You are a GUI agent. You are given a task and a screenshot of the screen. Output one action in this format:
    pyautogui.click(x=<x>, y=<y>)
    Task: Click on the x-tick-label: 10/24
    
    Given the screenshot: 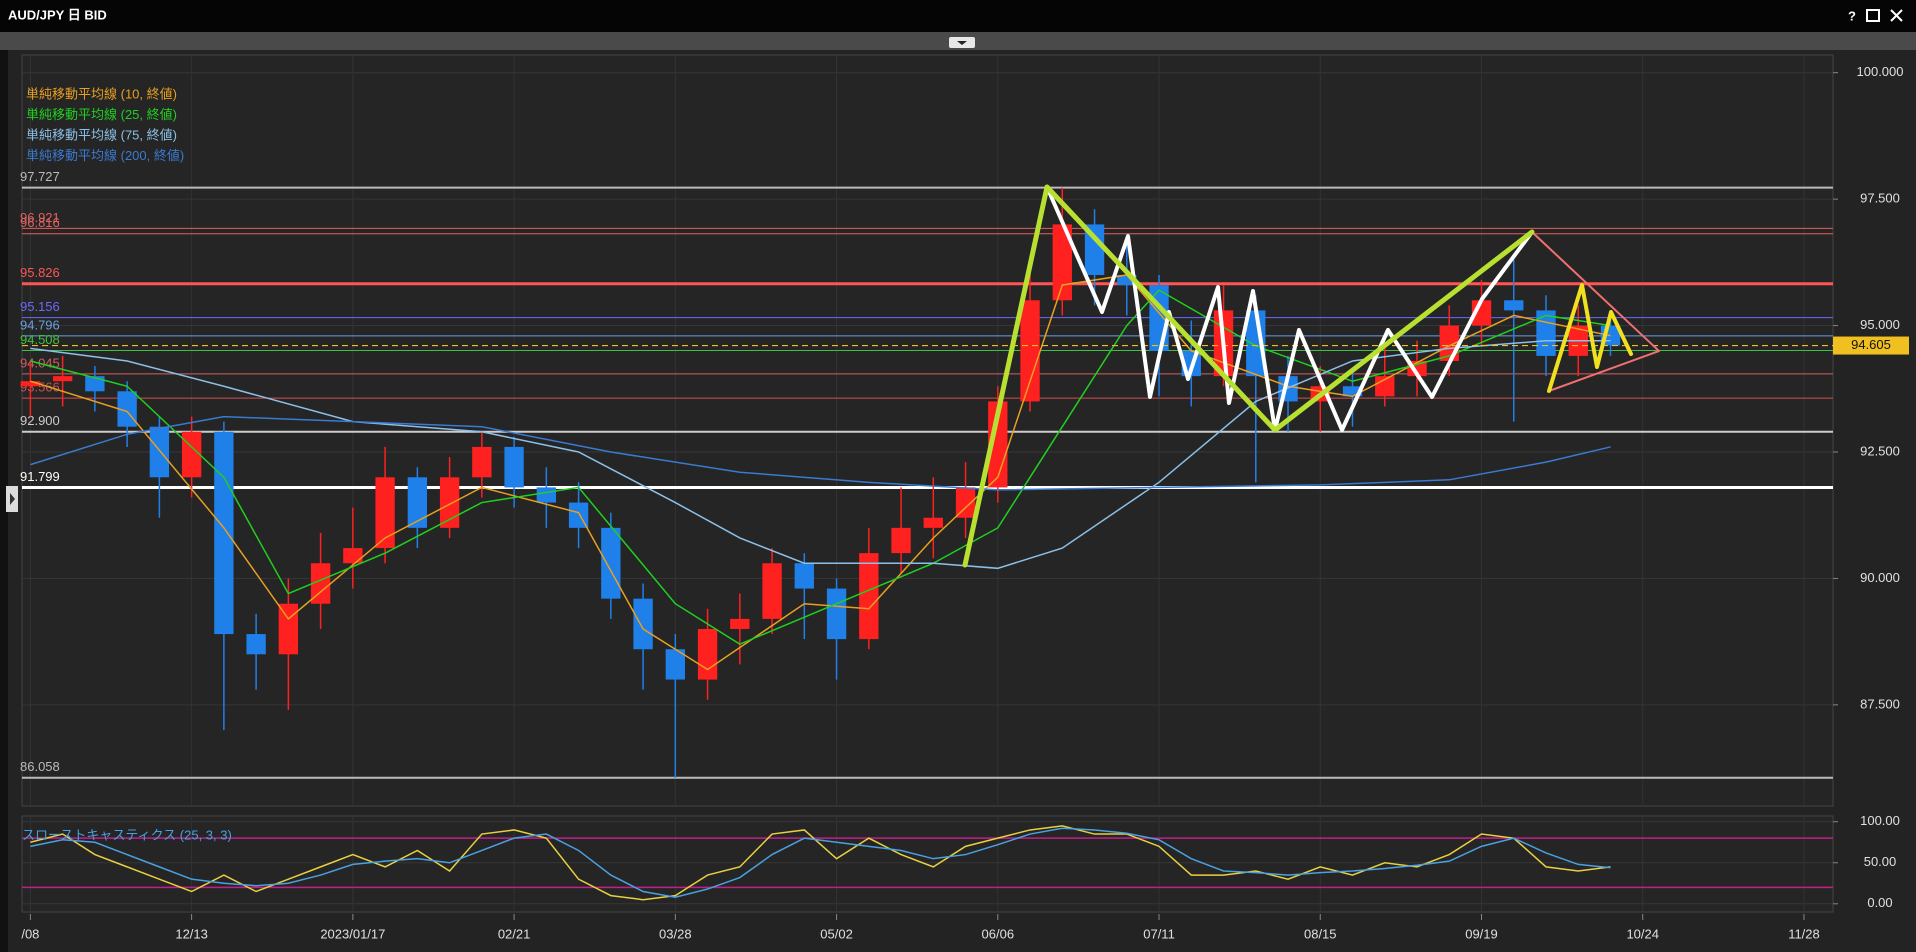 What is the action you would take?
    pyautogui.click(x=1642, y=933)
    